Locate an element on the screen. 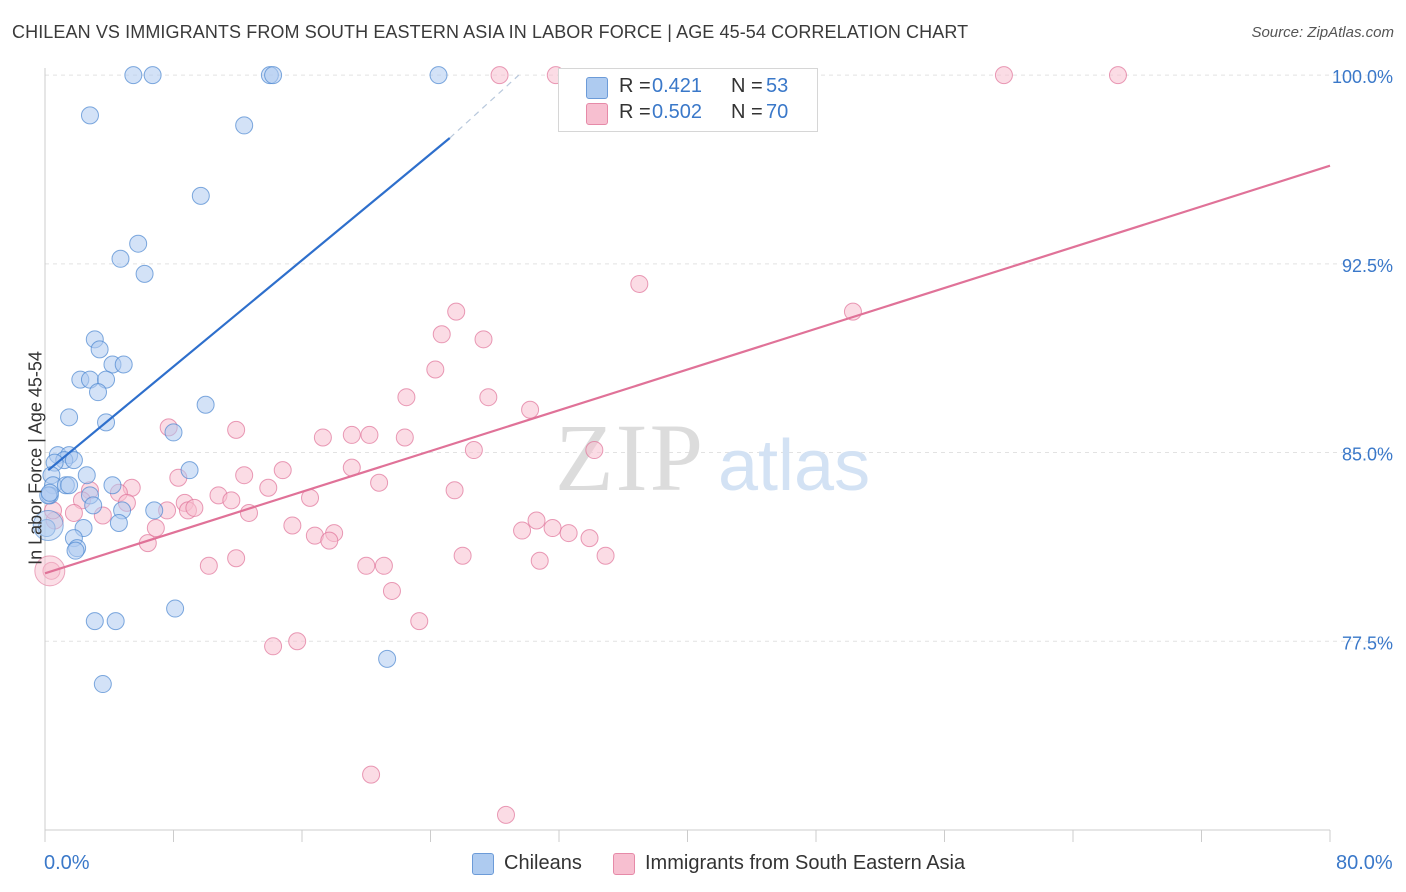 The width and height of the screenshot is (1406, 892). y-tick-label: 92.5% is located at coordinates (1367, 266).